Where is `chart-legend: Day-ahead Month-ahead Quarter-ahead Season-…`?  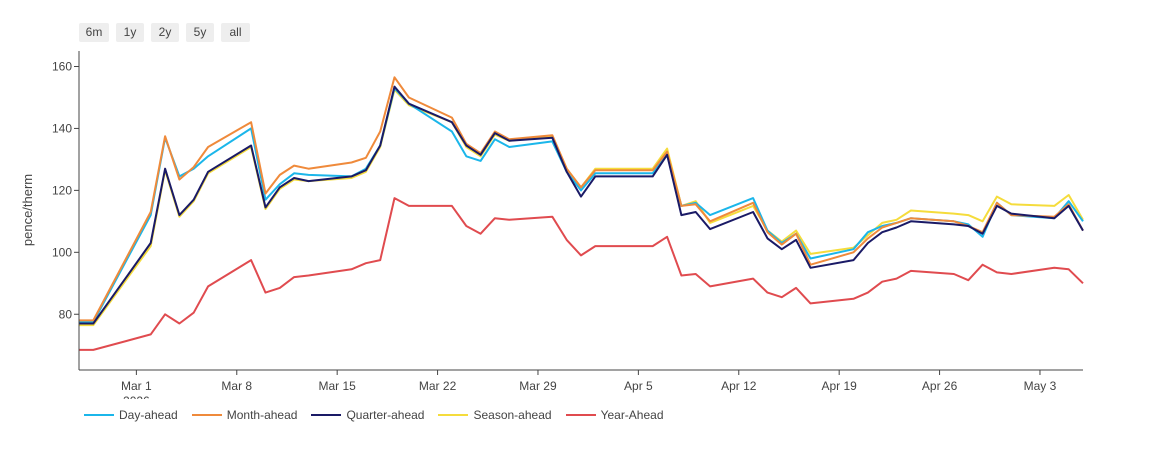
chart-legend: Day-ahead Month-ahead Quarter-ahead Season-… is located at coordinates (374, 415).